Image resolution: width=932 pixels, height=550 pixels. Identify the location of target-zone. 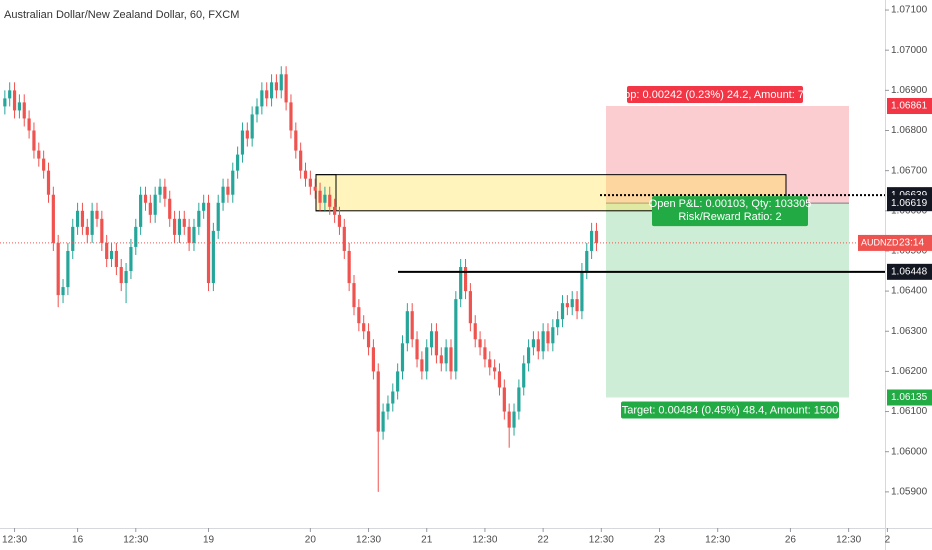
(727, 300).